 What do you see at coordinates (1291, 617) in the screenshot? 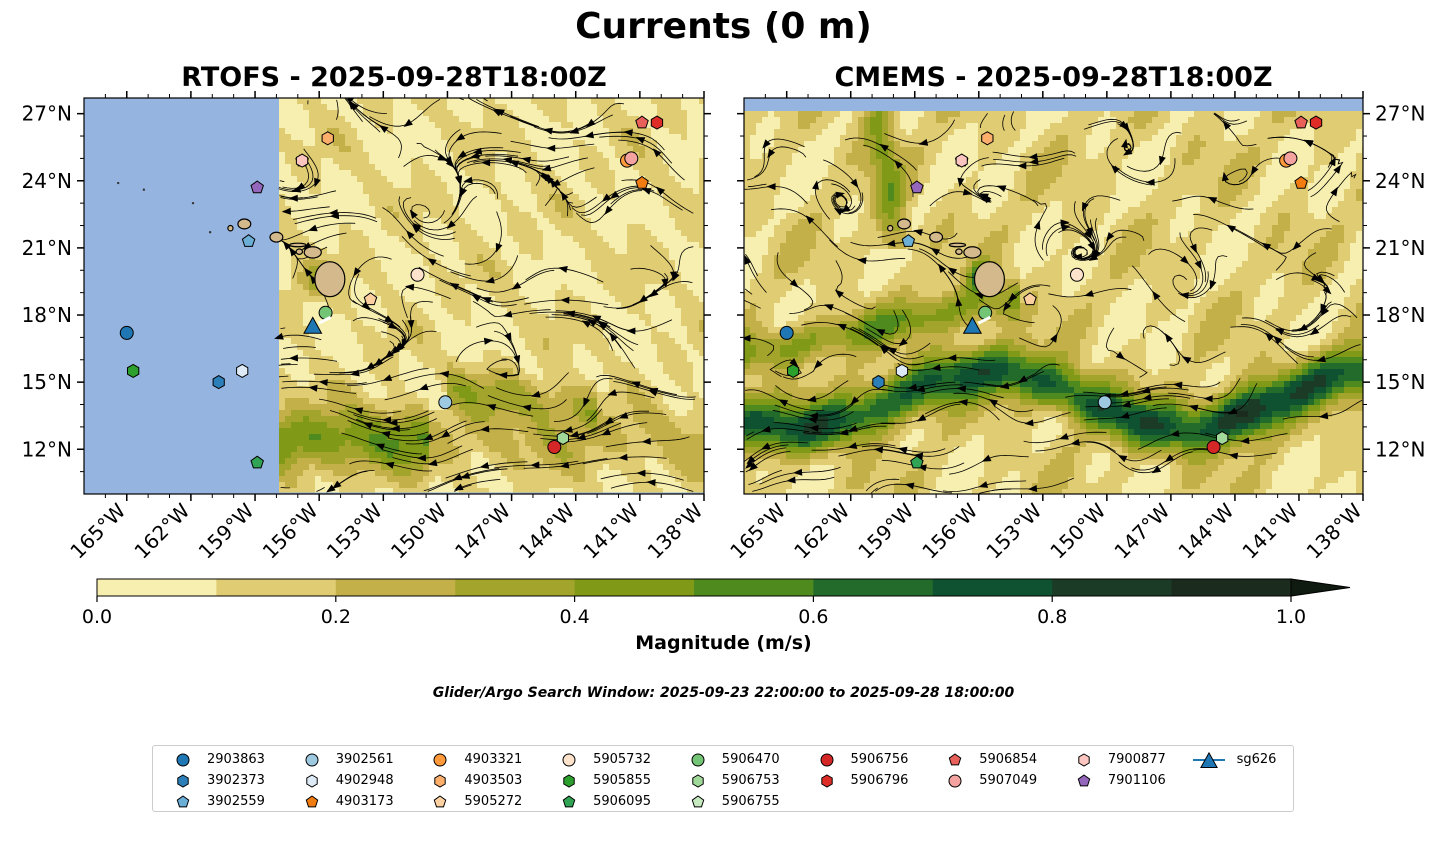
I see `colorbar-tick-label: 1.0` at bounding box center [1291, 617].